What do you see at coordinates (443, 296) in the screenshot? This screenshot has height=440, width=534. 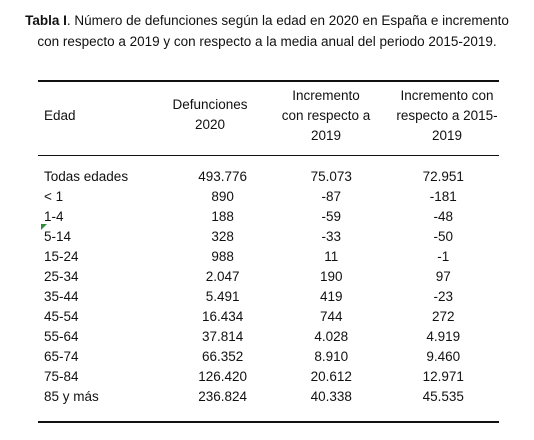 I see `cell-incmedia: -23` at bounding box center [443, 296].